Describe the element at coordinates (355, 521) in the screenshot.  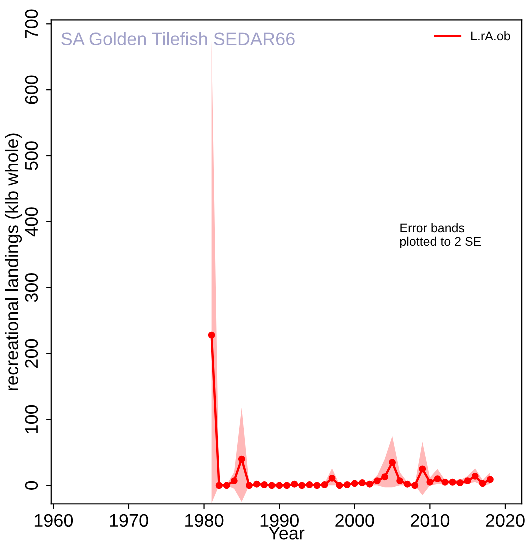
I see `x-tick-label: 2000` at that location.